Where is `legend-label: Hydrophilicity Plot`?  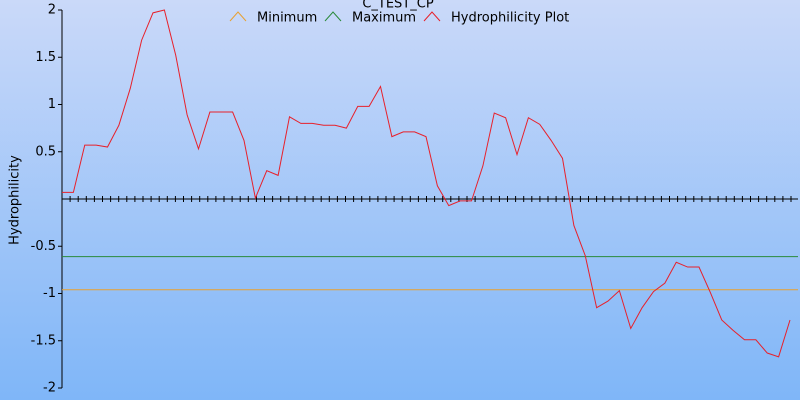 legend-label: Hydrophilicity Plot is located at coordinates (510, 18).